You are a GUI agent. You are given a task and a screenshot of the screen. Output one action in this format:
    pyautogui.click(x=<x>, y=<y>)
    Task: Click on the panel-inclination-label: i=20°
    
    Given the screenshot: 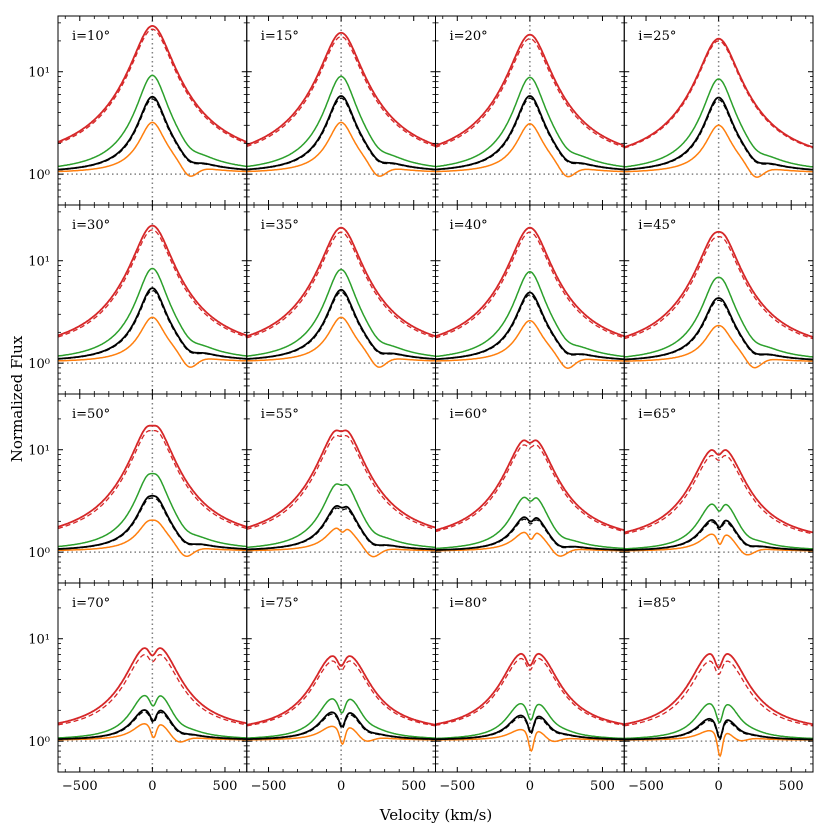 What is the action you would take?
    pyautogui.click(x=469, y=36)
    